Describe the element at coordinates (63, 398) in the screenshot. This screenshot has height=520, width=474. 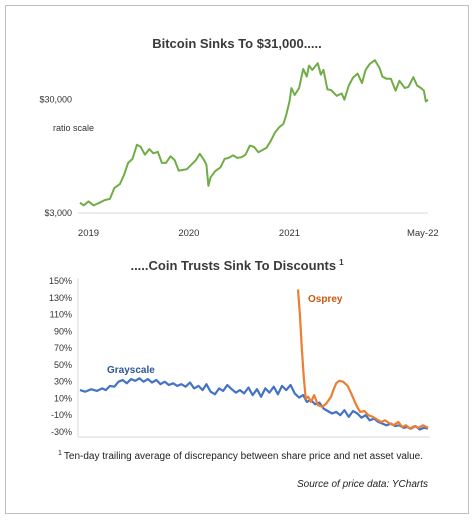
I see `y-tick-label: 10%` at that location.